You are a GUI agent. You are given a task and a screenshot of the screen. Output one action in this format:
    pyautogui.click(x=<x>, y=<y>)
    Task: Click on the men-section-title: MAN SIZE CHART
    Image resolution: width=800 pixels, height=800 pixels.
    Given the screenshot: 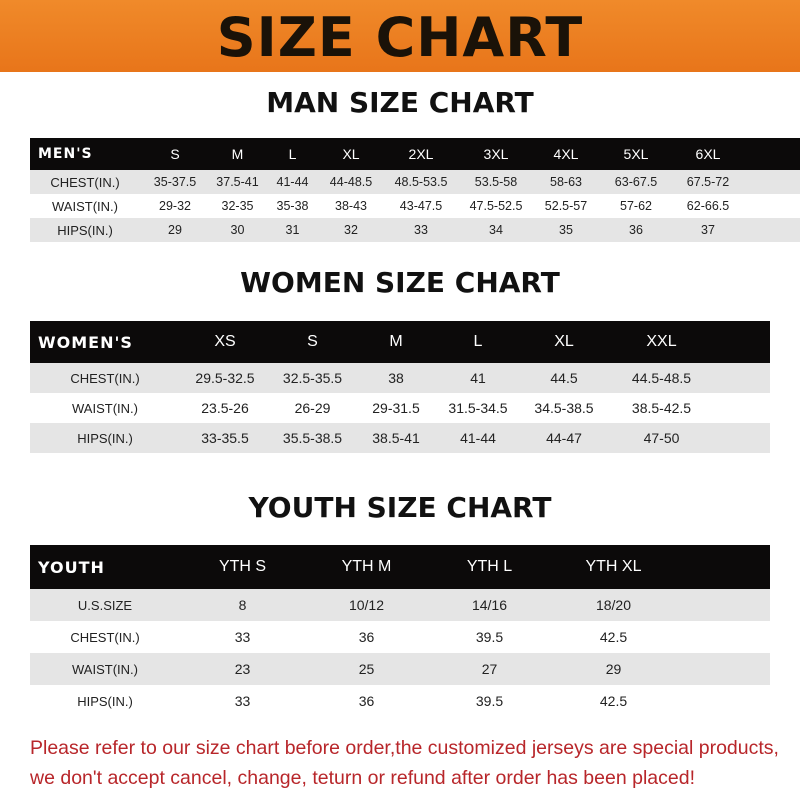 What is the action you would take?
    pyautogui.click(x=400, y=102)
    